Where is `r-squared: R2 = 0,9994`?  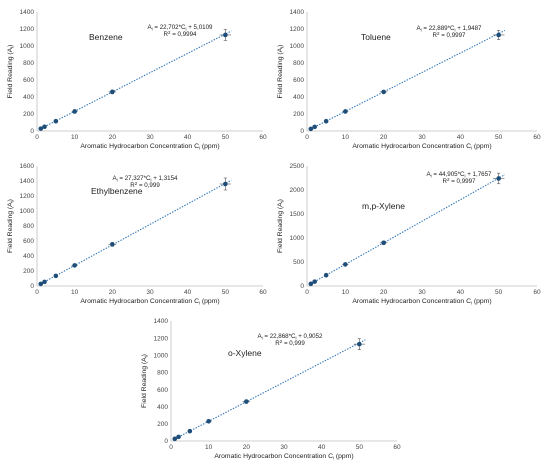 r-squared: R2 = 0,9994 is located at coordinates (181, 34).